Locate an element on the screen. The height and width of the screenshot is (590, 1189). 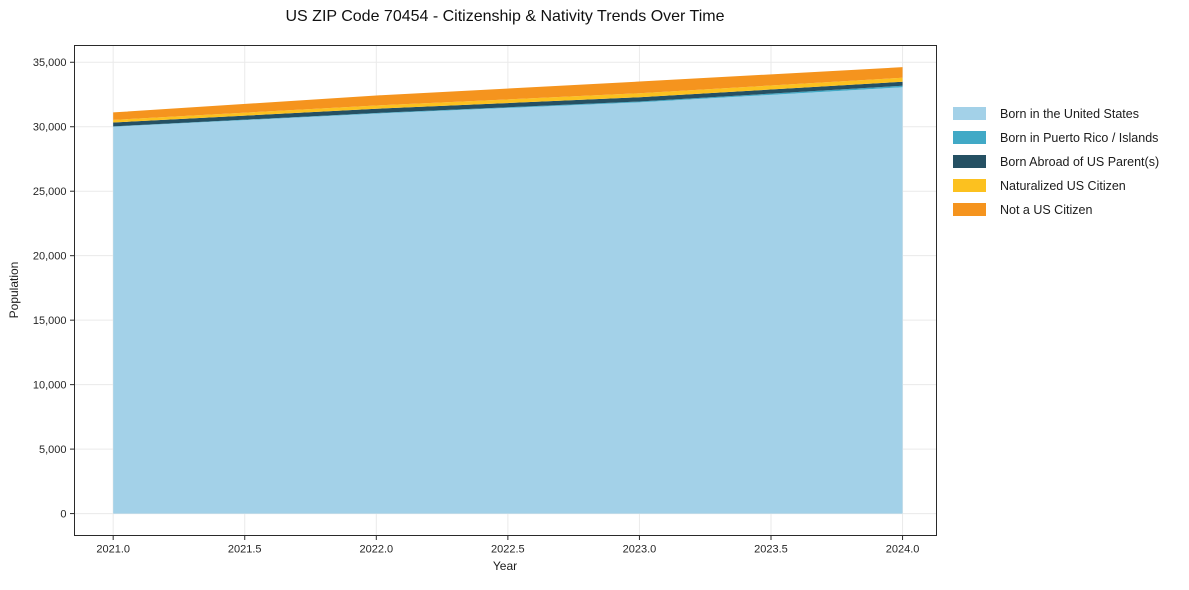
y-tick-label: 10,000 is located at coordinates (50, 385).